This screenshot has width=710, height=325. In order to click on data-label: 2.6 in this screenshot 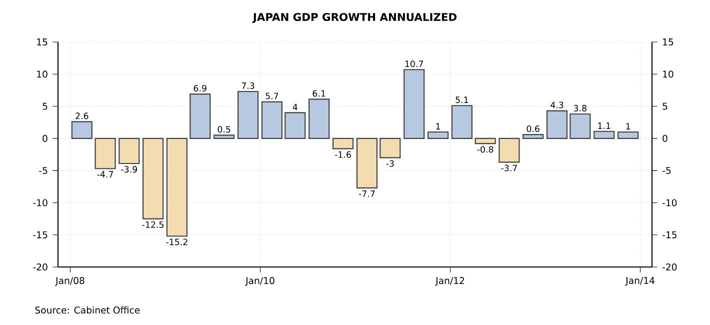, I will do `click(82, 116)`.